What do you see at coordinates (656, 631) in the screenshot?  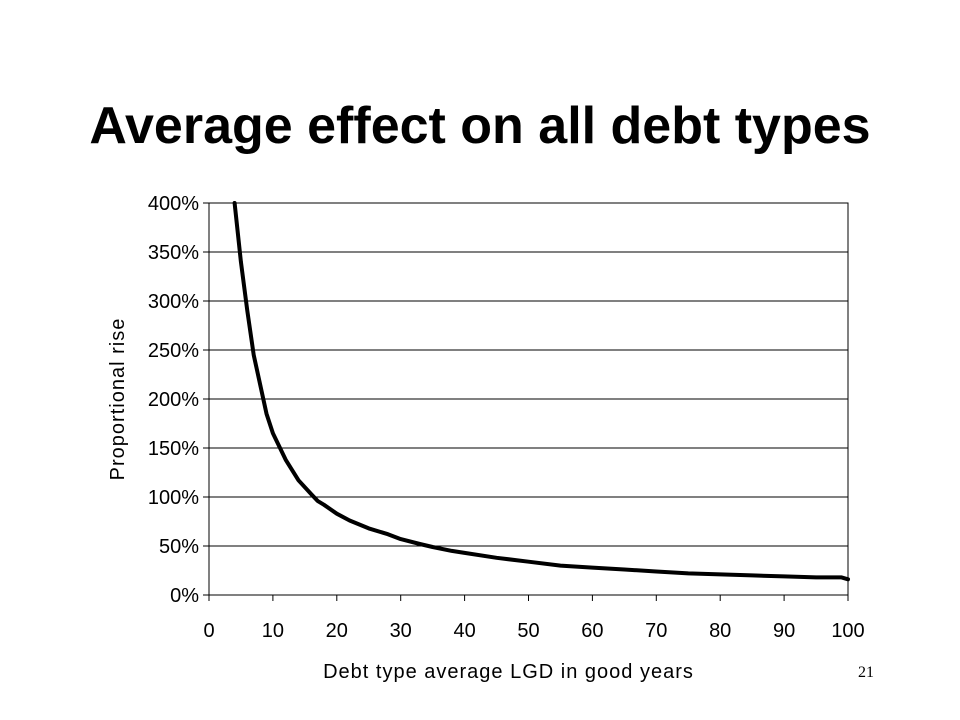 I see `x-tick-label: 70` at bounding box center [656, 631].